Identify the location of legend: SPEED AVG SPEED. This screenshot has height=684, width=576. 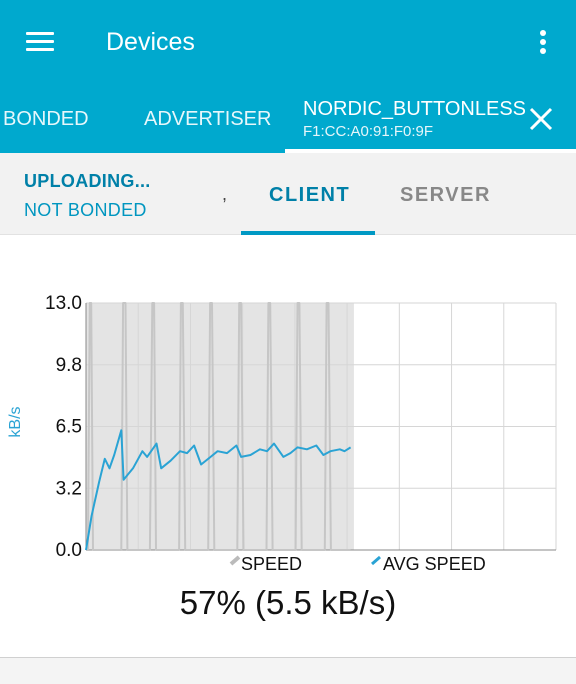
(357, 564).